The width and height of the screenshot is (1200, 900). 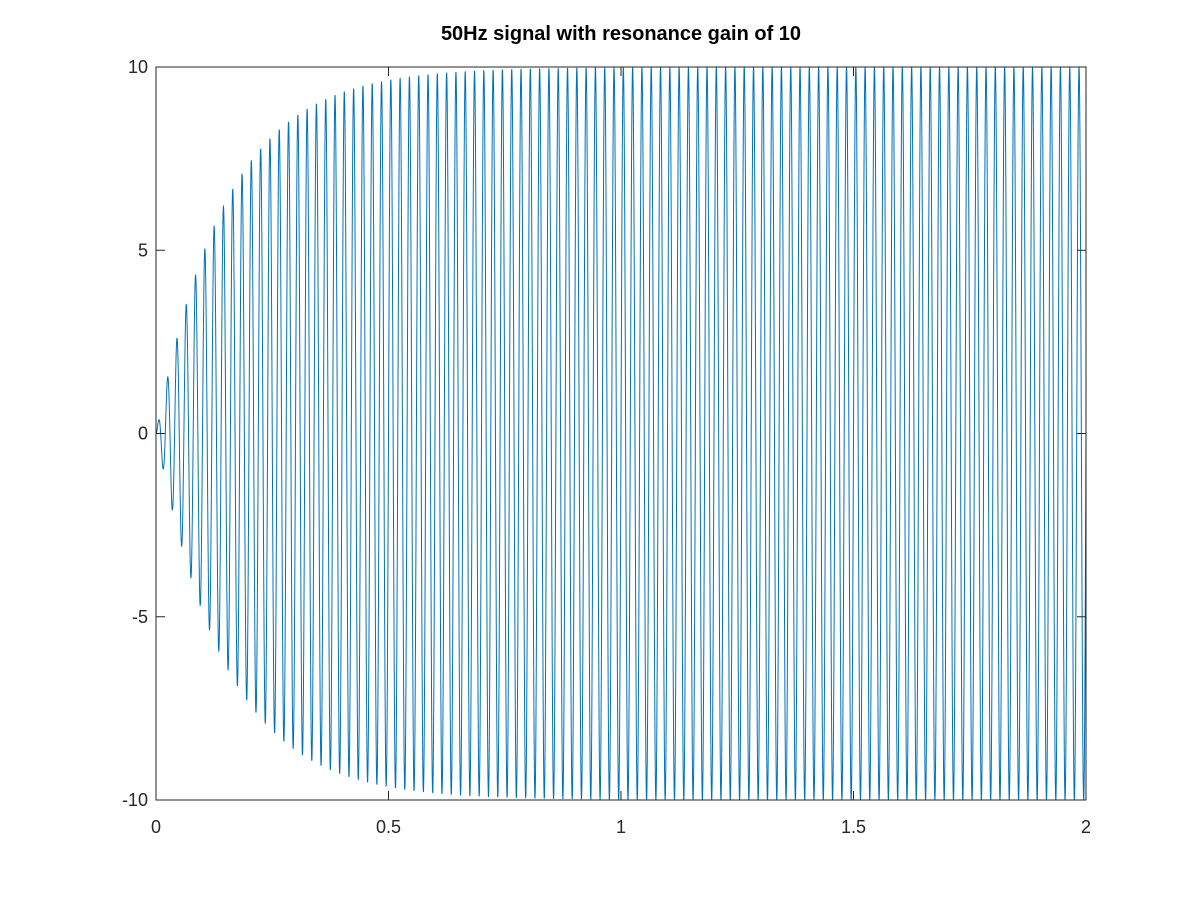 I want to click on y-tick-label: 0, so click(x=143, y=434).